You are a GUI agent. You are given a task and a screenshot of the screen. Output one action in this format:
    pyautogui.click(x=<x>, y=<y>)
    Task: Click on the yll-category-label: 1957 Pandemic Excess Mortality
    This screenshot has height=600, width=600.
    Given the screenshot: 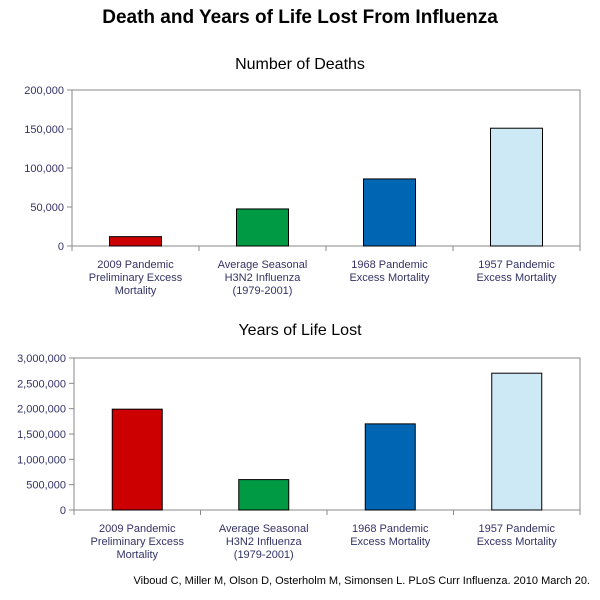 What is the action you would take?
    pyautogui.click(x=517, y=535)
    